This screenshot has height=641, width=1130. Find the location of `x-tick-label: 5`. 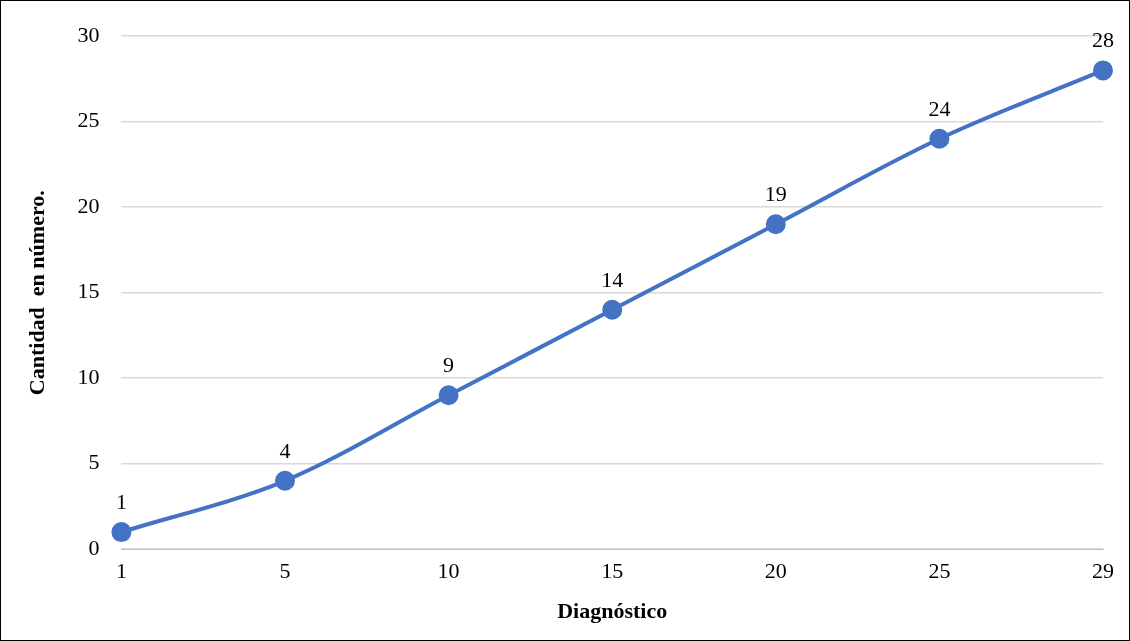

x-tick-label: 5 is located at coordinates (285, 571).